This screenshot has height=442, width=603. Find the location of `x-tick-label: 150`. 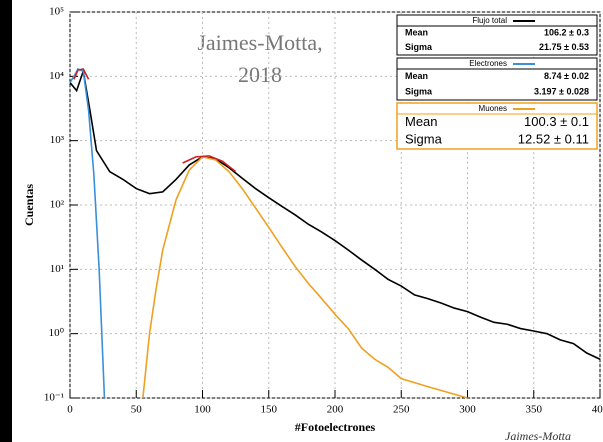

x-tick-label: 150 is located at coordinates (269, 410).